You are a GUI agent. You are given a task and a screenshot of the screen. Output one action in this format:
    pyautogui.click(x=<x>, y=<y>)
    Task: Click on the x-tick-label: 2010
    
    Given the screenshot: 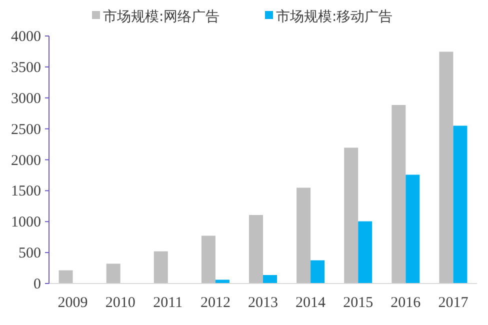 What is the action you would take?
    pyautogui.click(x=120, y=303)
    